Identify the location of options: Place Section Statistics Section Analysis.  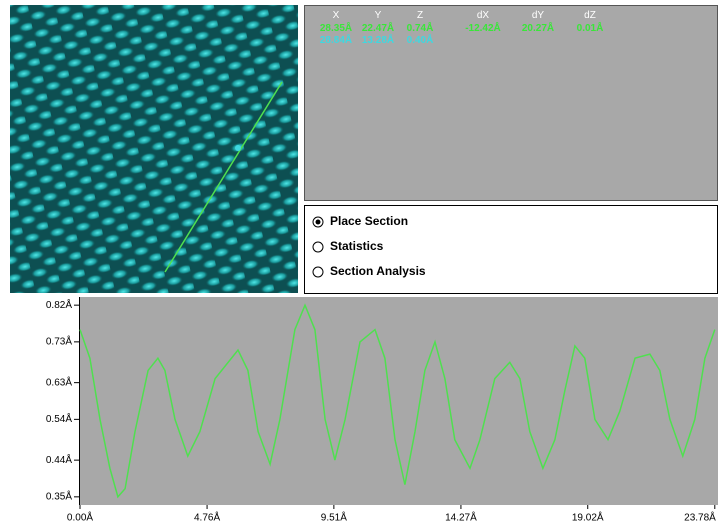
(369, 246).